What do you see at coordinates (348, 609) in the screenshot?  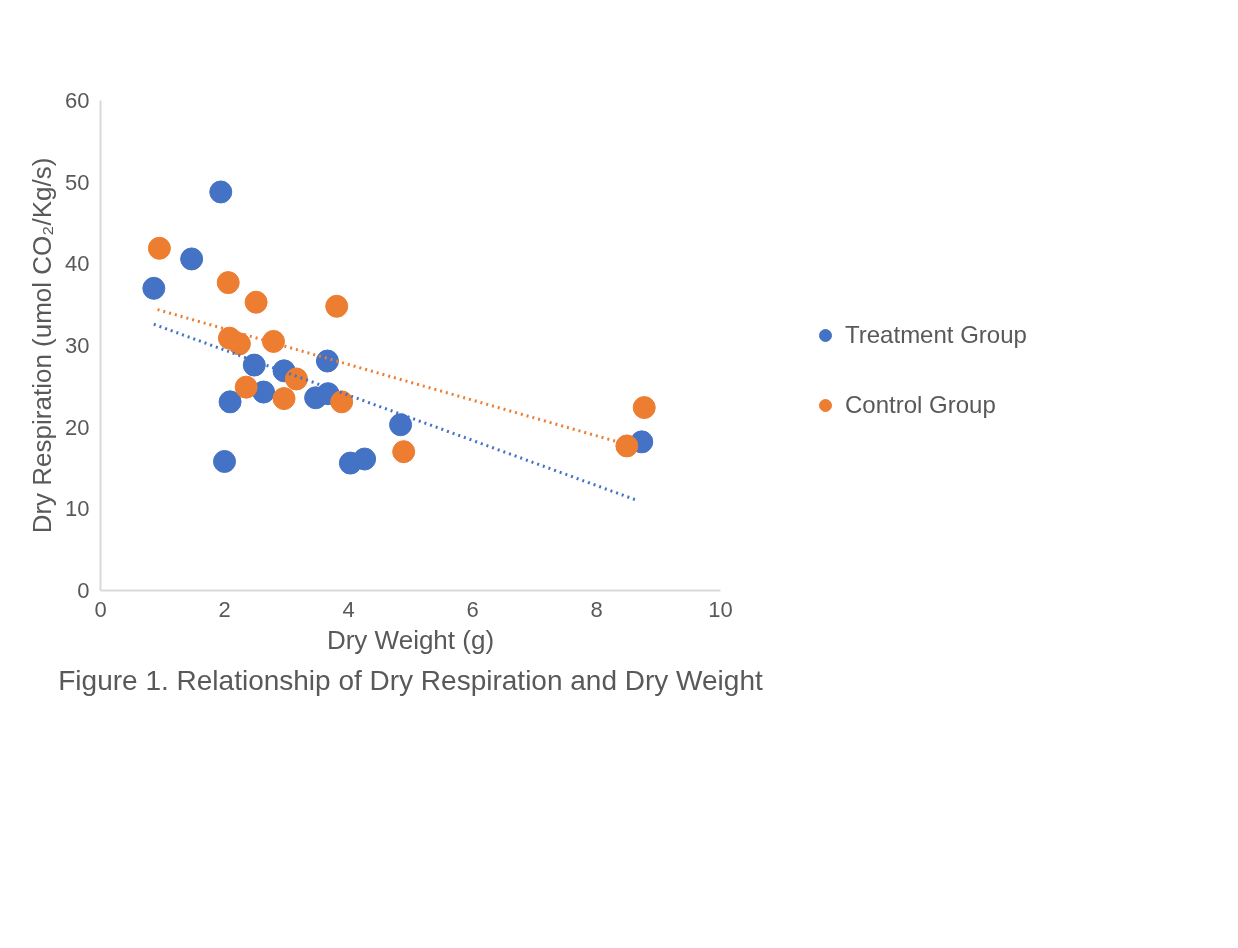 I see `x-tick-label: 4` at bounding box center [348, 609].